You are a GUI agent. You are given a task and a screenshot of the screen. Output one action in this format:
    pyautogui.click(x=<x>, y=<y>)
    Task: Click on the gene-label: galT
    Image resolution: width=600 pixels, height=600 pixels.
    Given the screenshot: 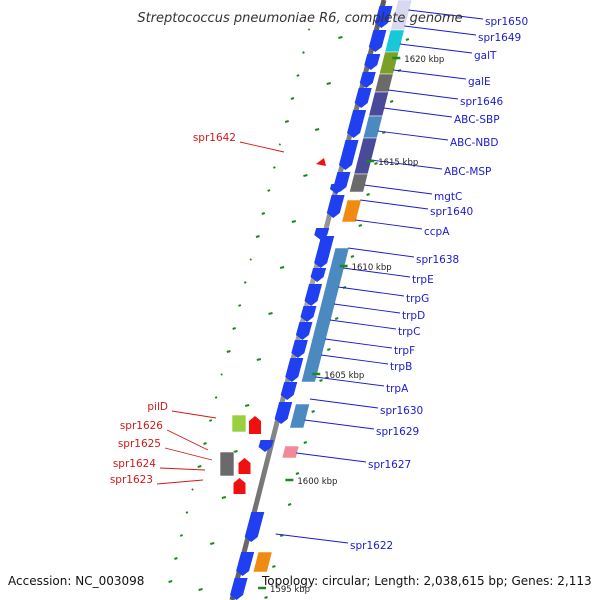 What is the action you would take?
    pyautogui.click(x=485, y=56)
    